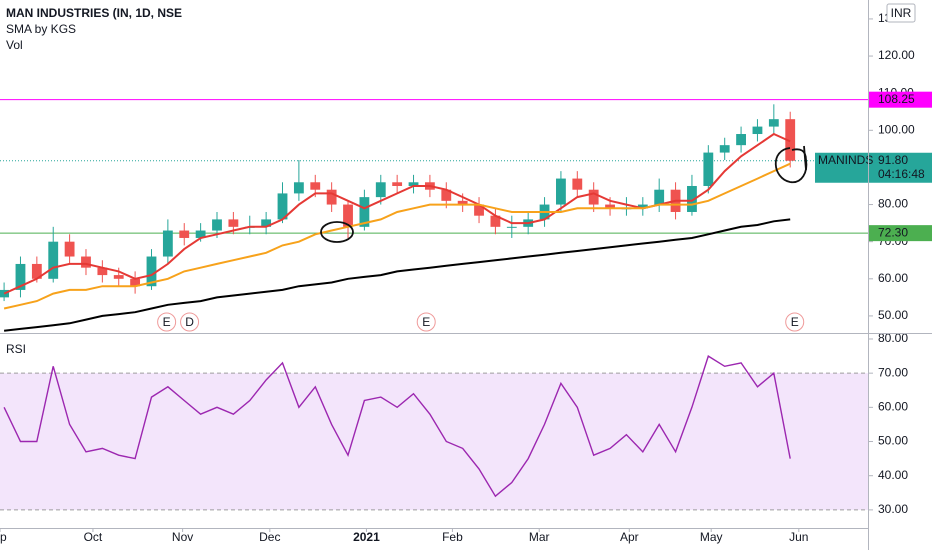  Describe the element at coordinates (711, 537) in the screenshot. I see `x-tick-label: May` at that location.